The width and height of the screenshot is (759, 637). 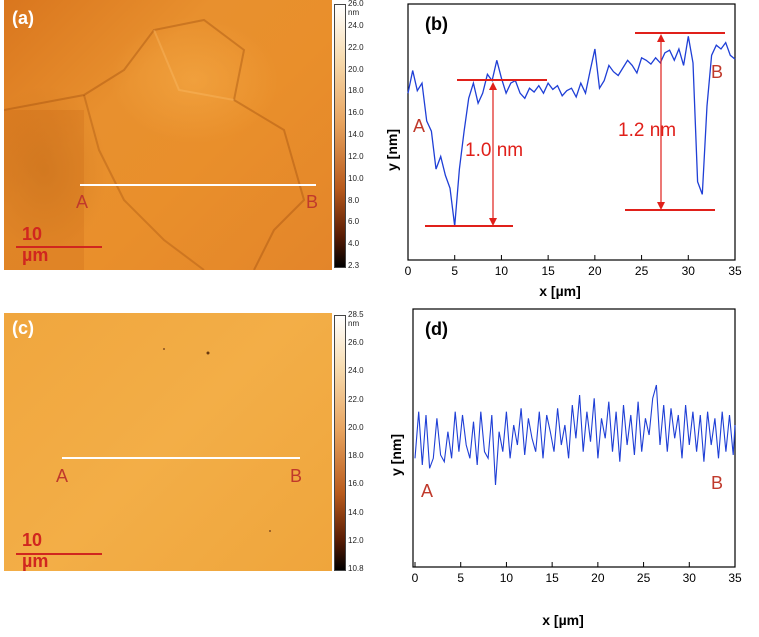 What do you see at coordinates (356, 8) in the screenshot?
I see `colorbar-tick-label: 26.0 nm` at bounding box center [356, 8].